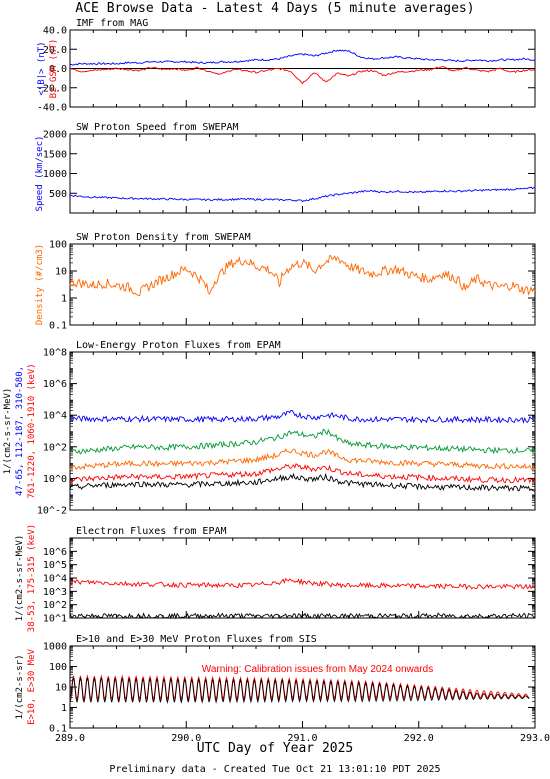 This screenshot has width=550, height=779. Describe the element at coordinates (55, 619) in the screenshot. I see `y-tick-label: 10^1` at that location.